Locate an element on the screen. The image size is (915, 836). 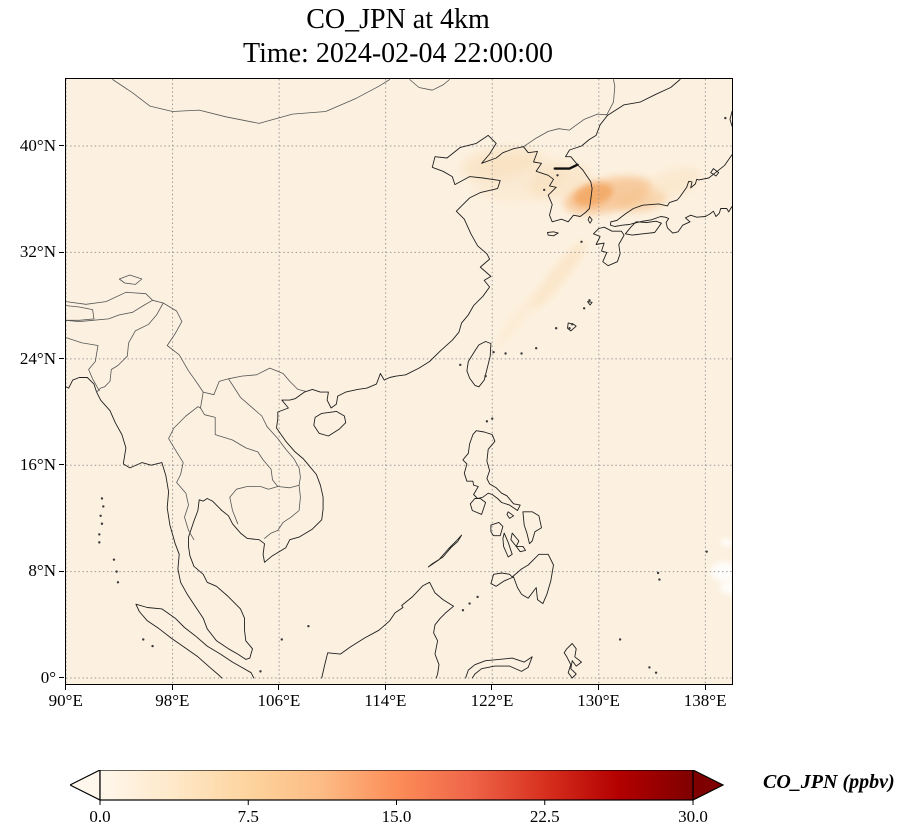
feature-borneo is located at coordinates (388, 630).